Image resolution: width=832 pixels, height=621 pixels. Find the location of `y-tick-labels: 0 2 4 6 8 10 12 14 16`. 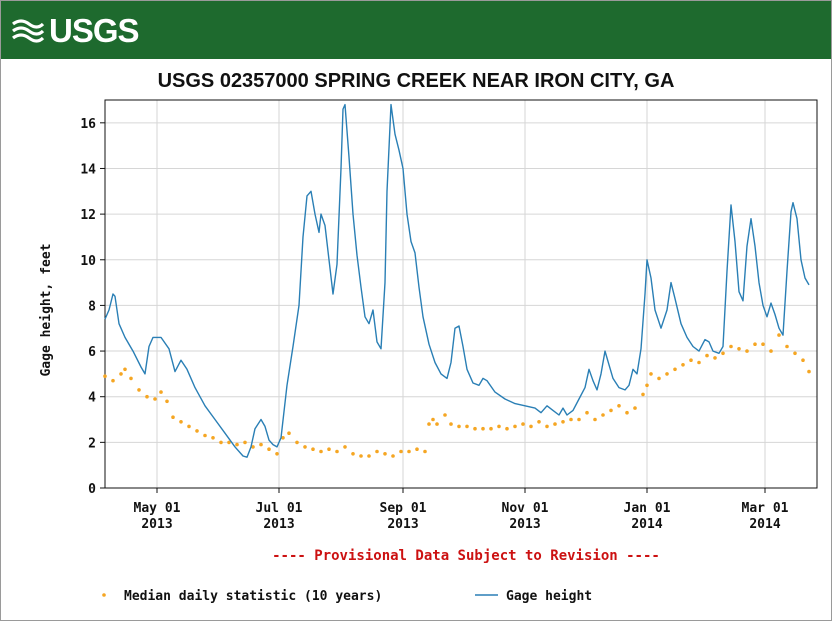

y-tick-labels: 0 2 4 6 8 10 12 14 16 is located at coordinates (88, 307).